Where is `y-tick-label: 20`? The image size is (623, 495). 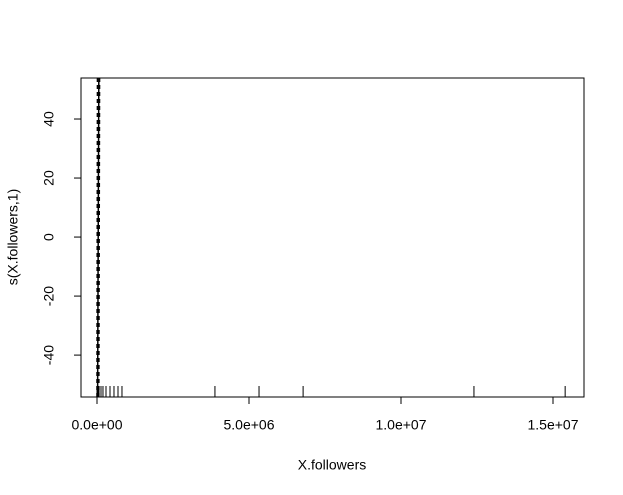
y-tick-label: 20 is located at coordinates (49, 178).